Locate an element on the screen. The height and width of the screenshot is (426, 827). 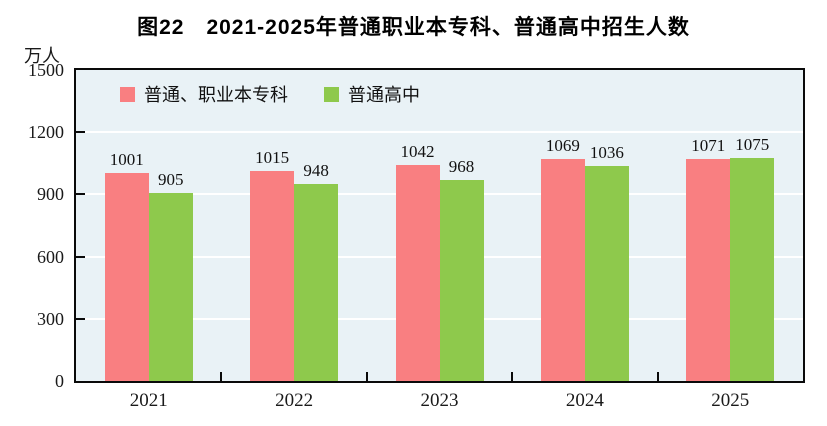
bar-2024-s0 is located at coordinates (562, 270).